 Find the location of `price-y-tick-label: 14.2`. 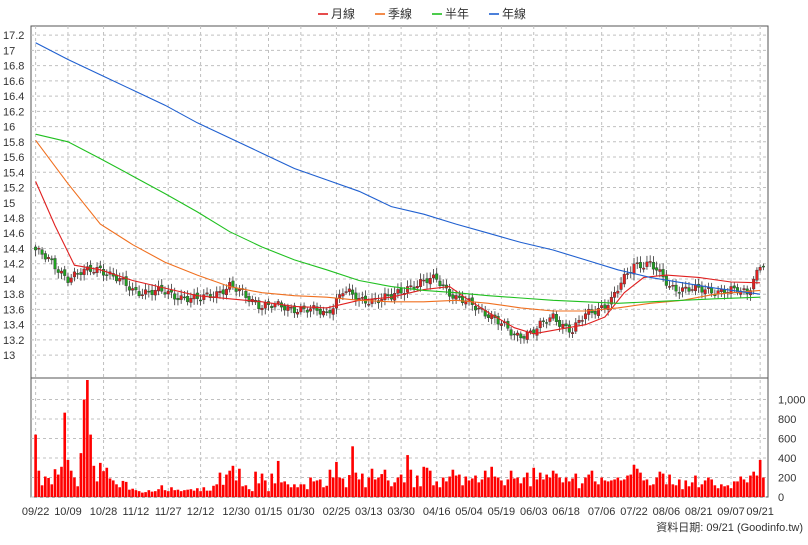

price-y-tick-label: 14.2 is located at coordinates (13, 265).